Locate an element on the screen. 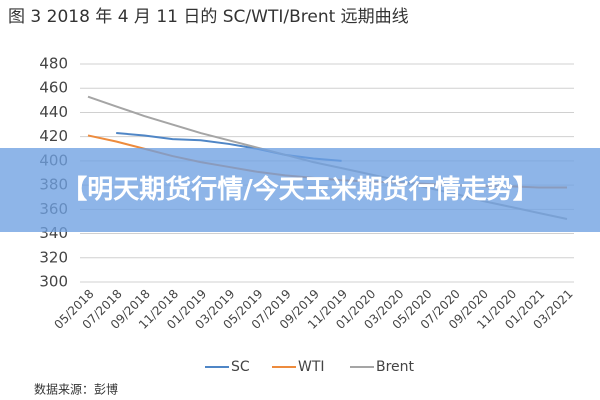 The width and height of the screenshot is (600, 400). legend-label: WTI is located at coordinates (311, 367).